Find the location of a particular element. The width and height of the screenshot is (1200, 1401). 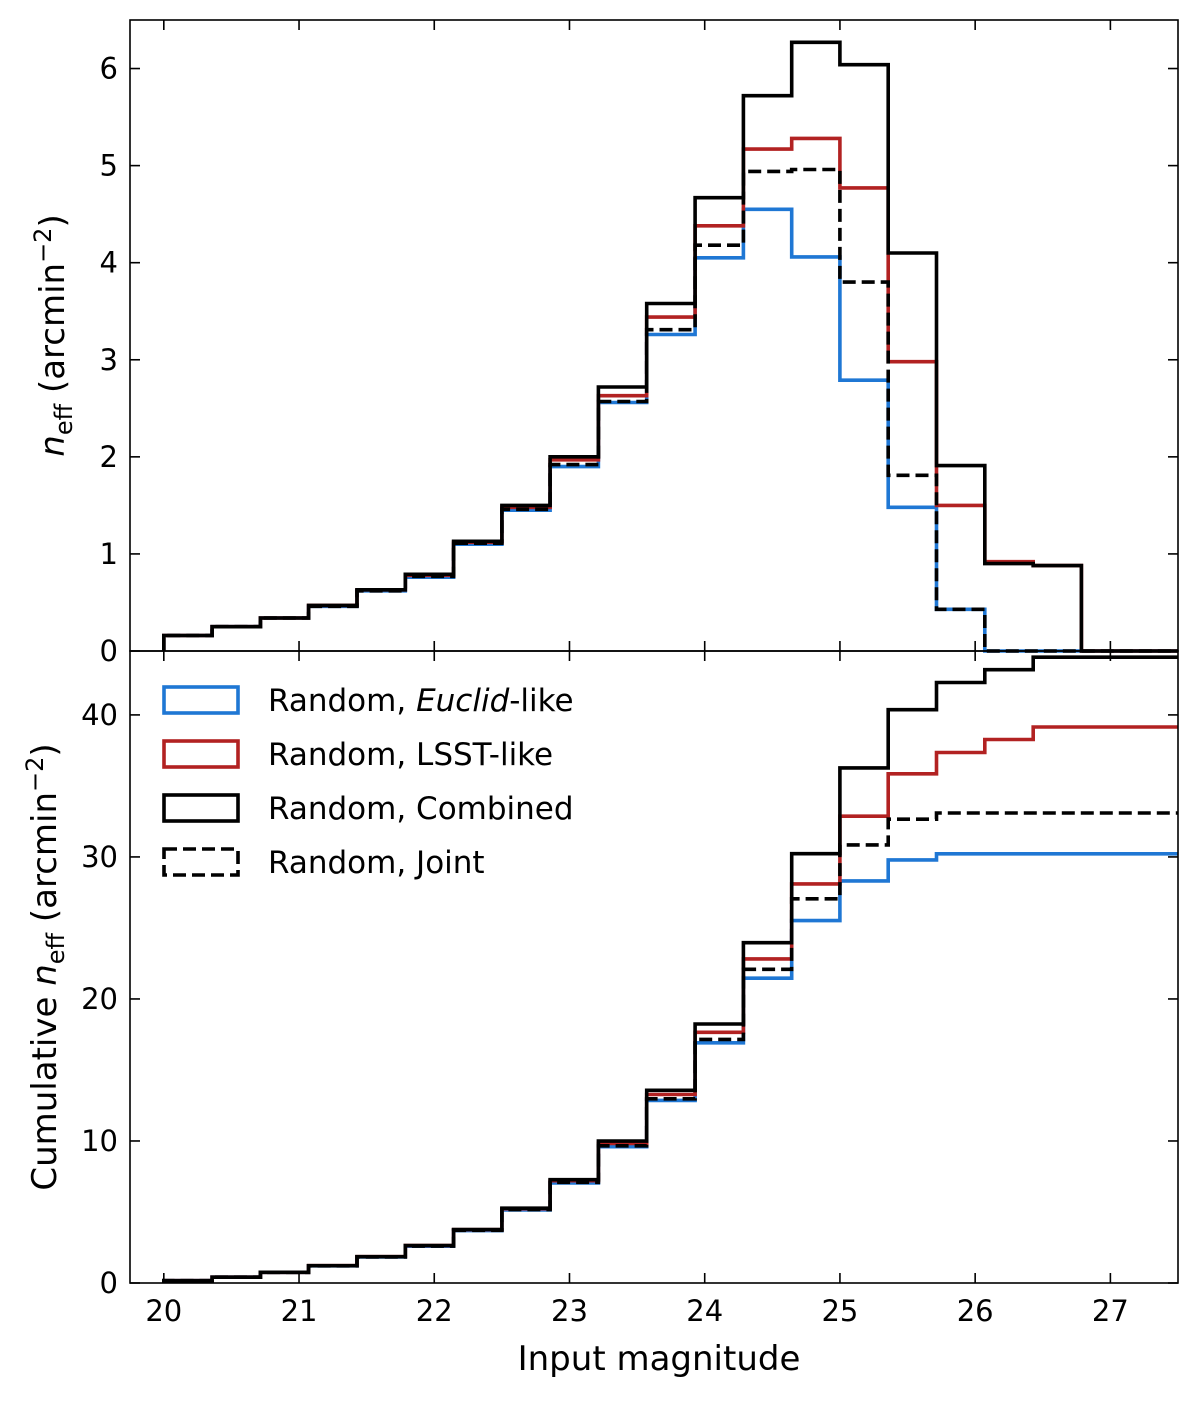

x-tick-label: 21 is located at coordinates (299, 1311).